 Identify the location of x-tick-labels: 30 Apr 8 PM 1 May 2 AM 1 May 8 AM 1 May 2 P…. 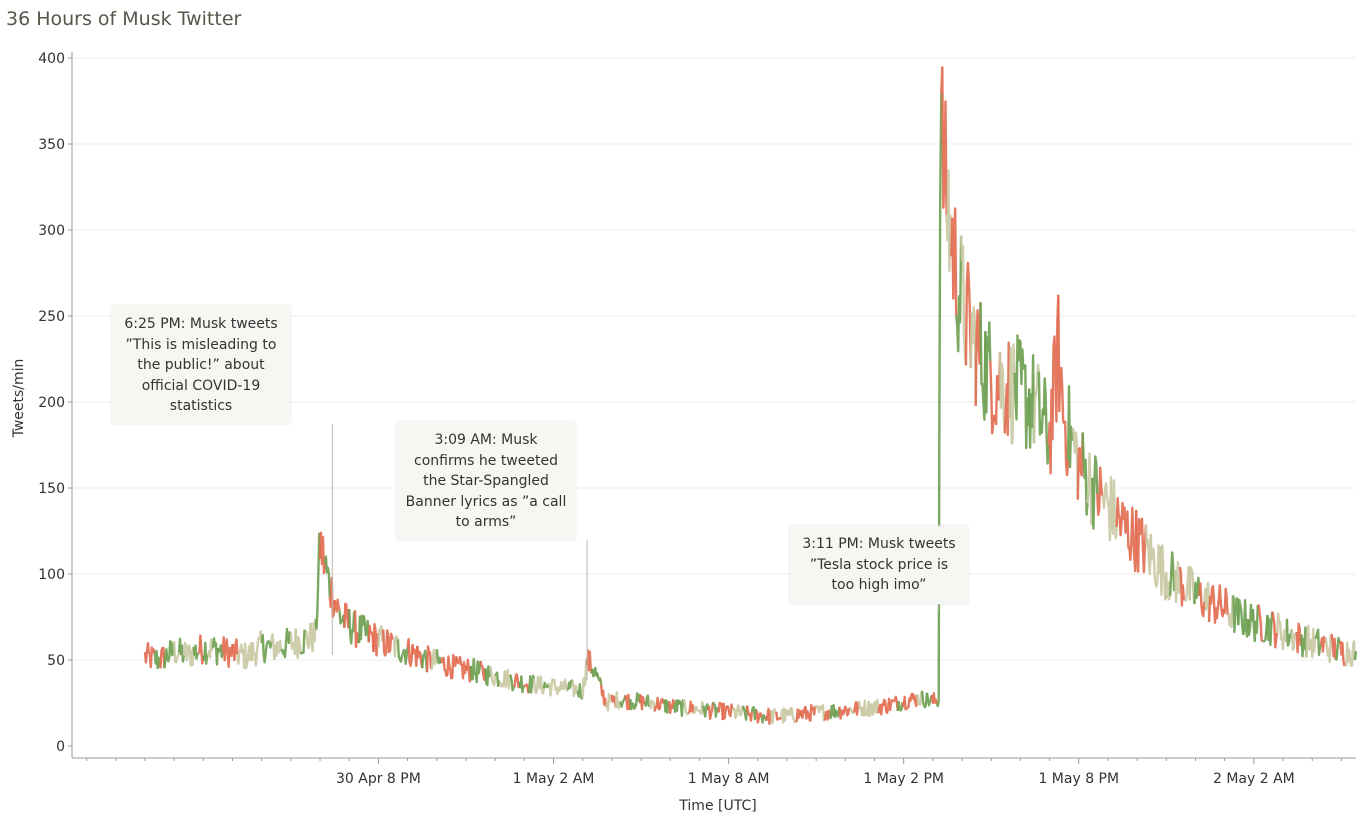
(815, 779).